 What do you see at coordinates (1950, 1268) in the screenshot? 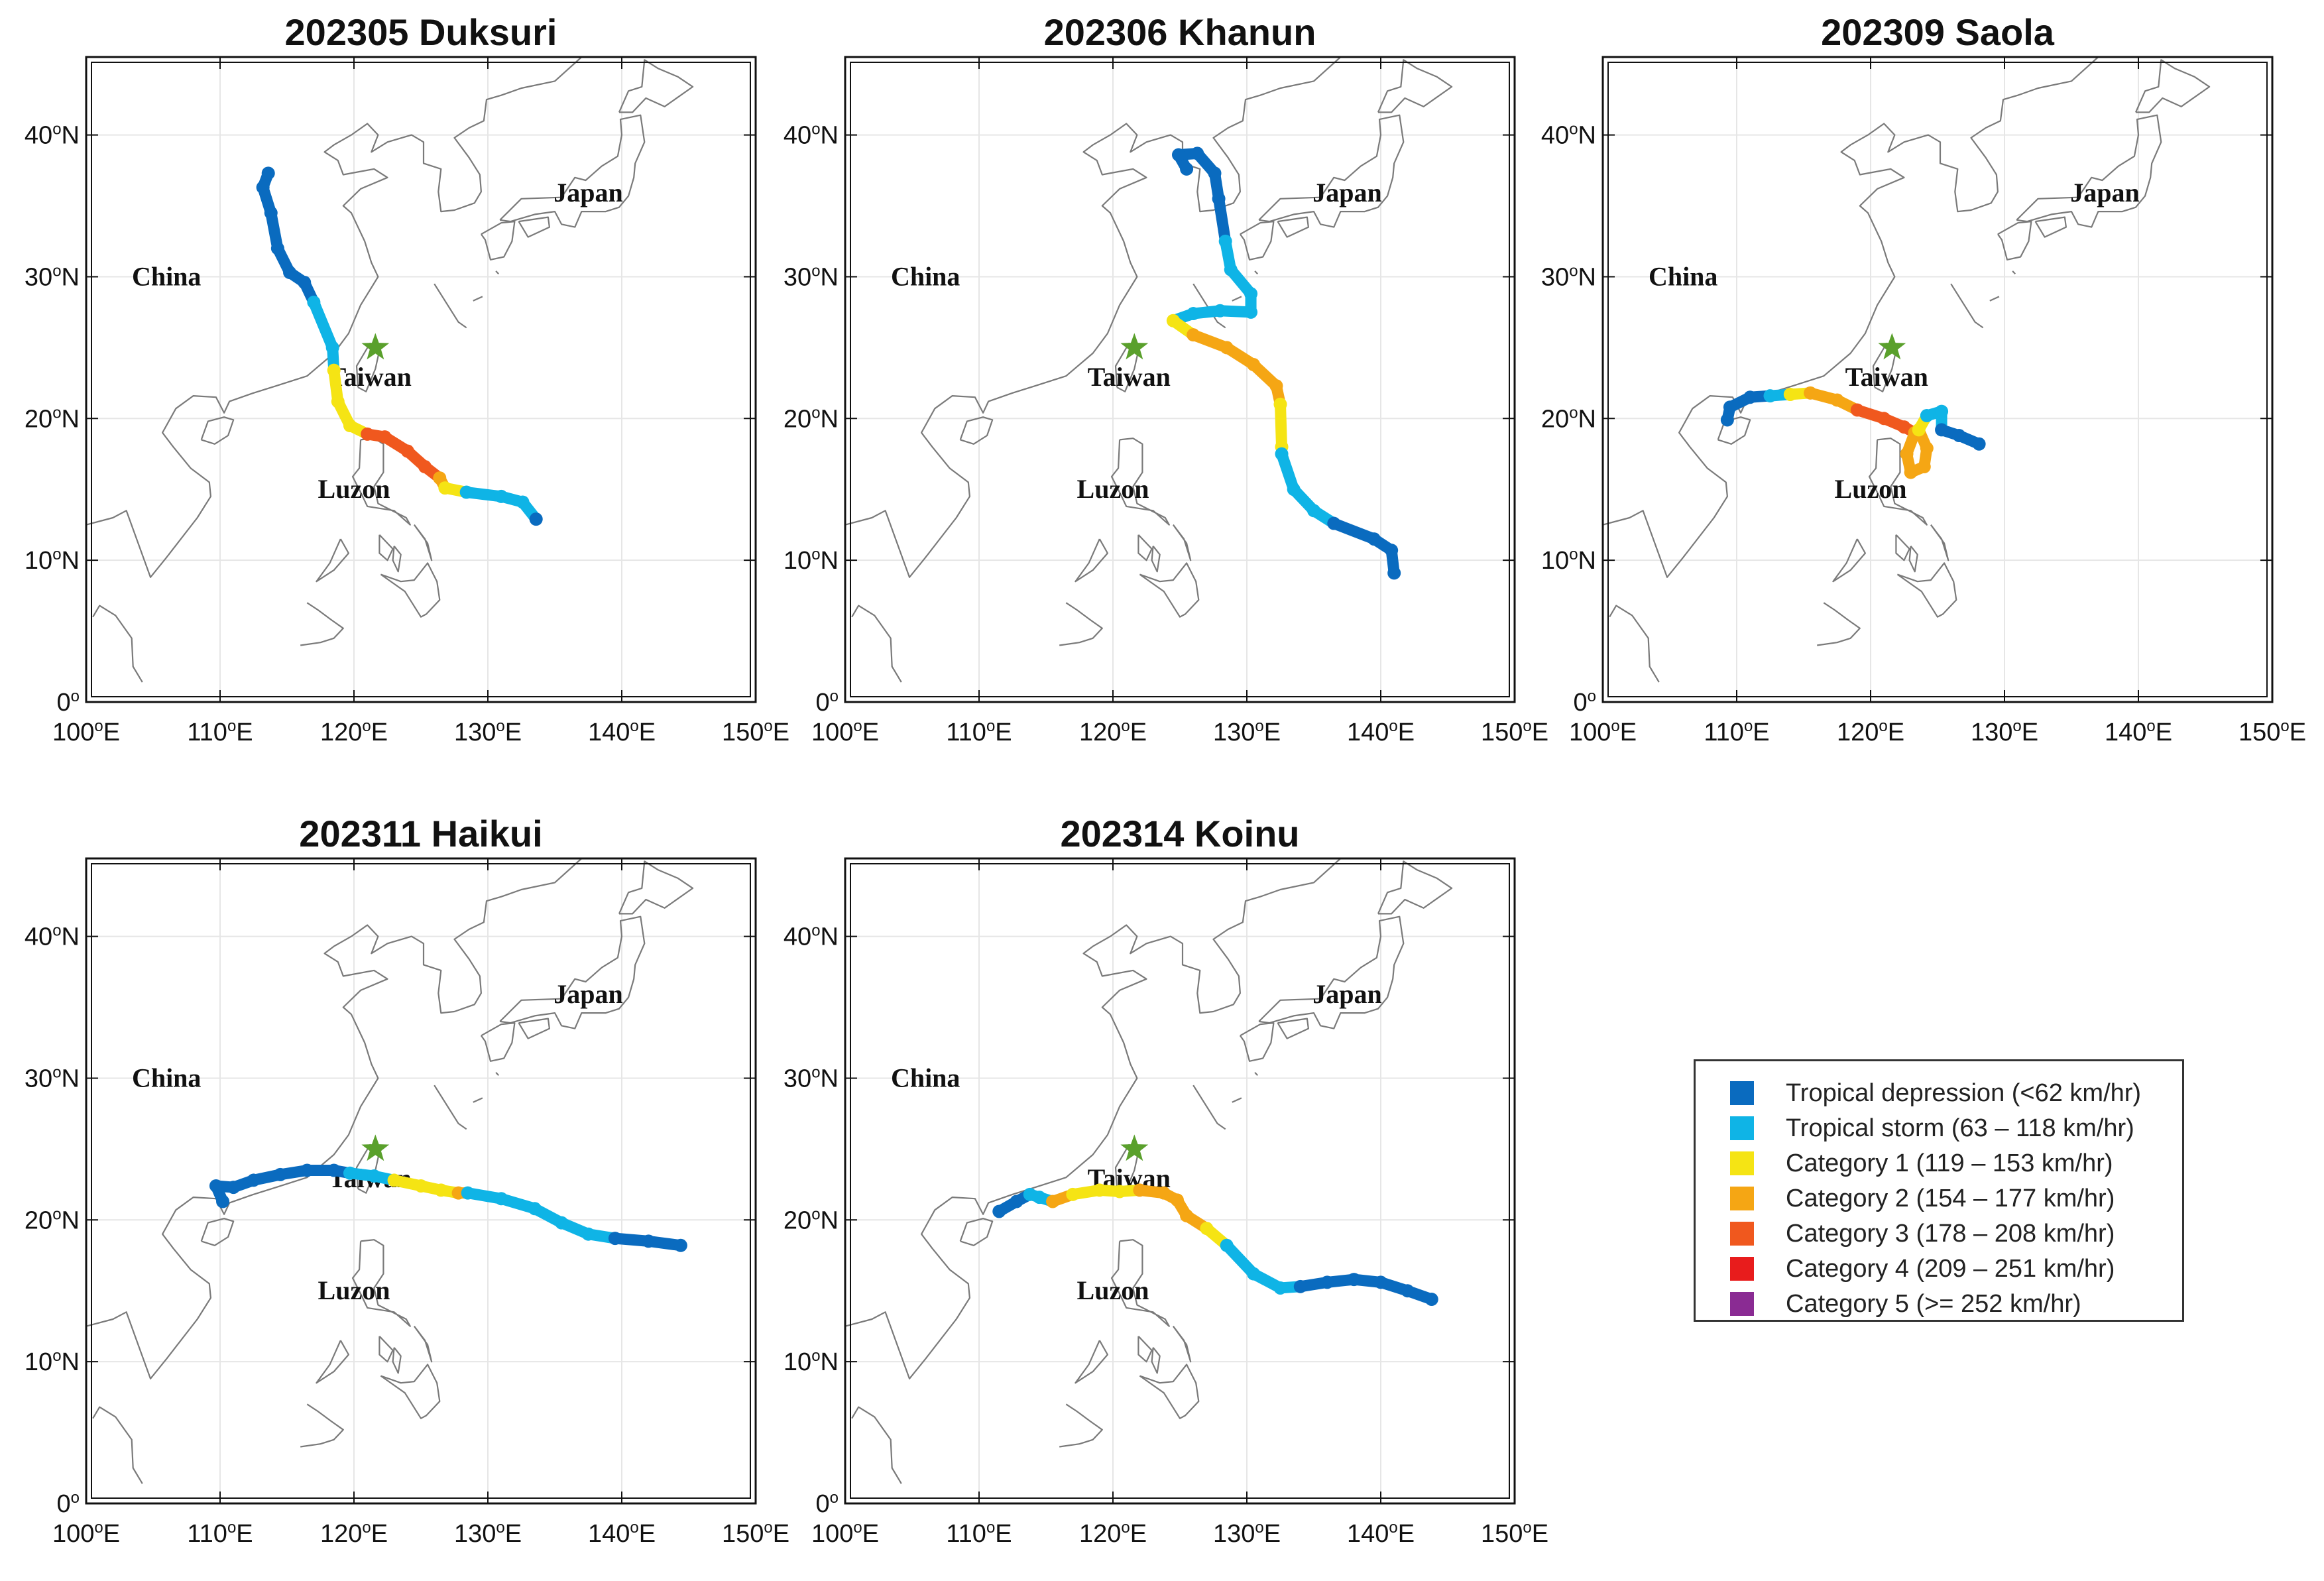
I see `legend-label: Category 4 (209 – 251 km/hr)` at bounding box center [1950, 1268].